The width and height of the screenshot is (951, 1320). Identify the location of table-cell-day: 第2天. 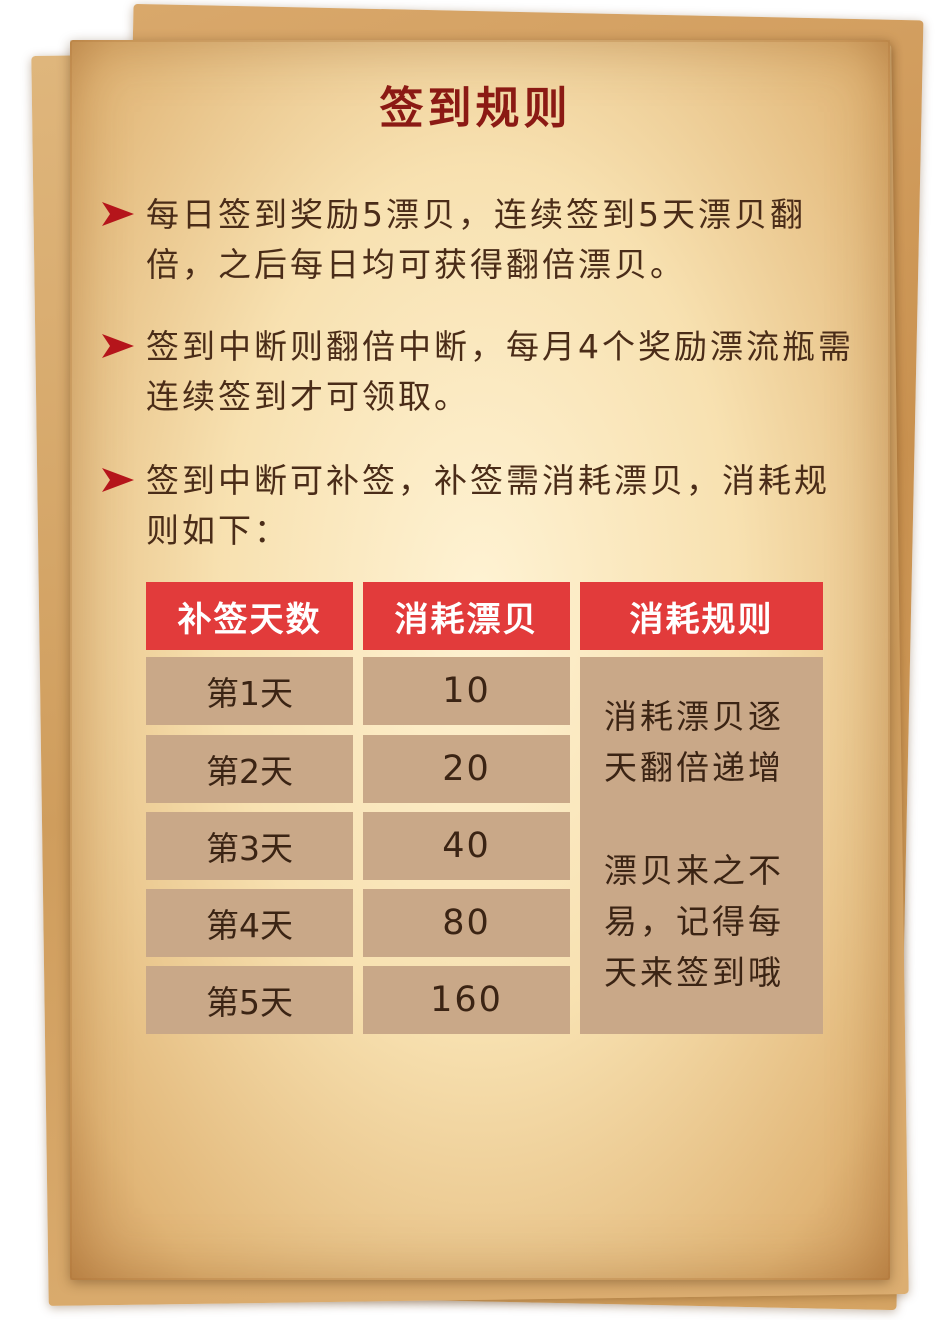
(249, 769).